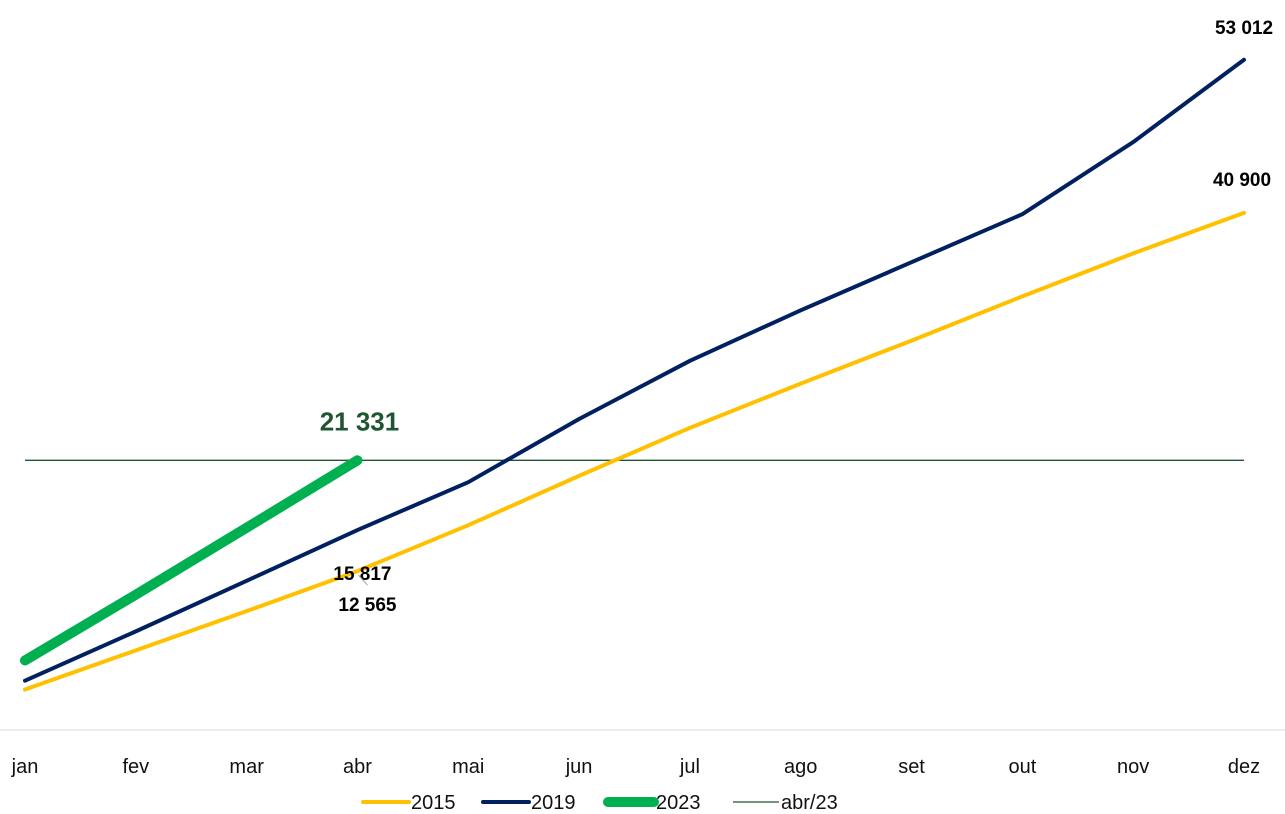 The height and width of the screenshot is (814, 1285). What do you see at coordinates (246, 767) in the screenshot?
I see `x-tick-label: mar` at bounding box center [246, 767].